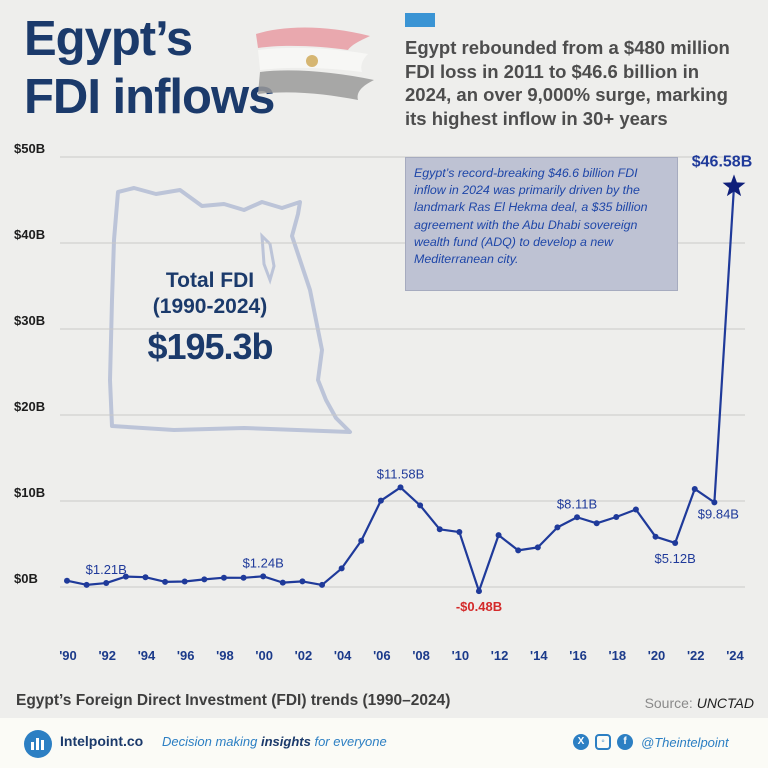 The image size is (768, 768). I want to click on x-icon: X, so click(581, 742).